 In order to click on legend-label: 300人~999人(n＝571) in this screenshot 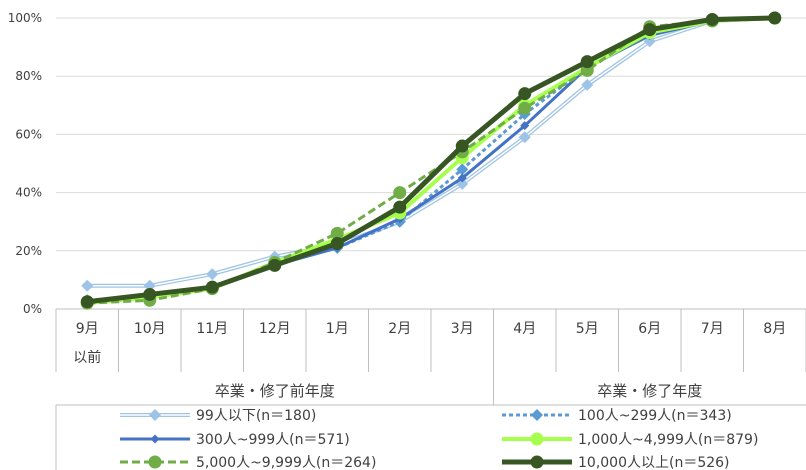, I will do `click(273, 440)`.